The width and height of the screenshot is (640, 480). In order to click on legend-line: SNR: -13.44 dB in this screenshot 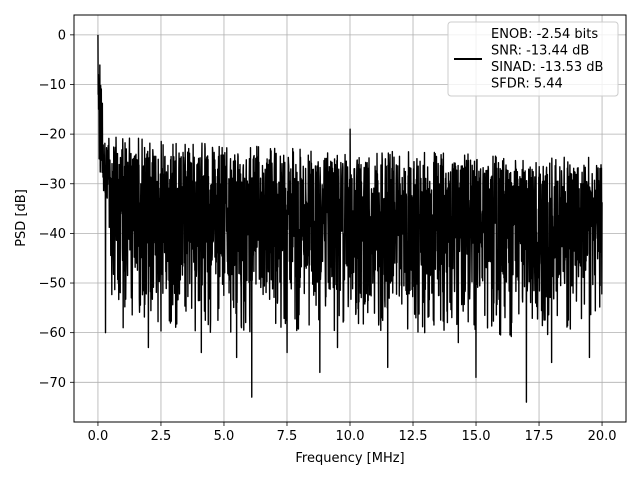, I will do `click(540, 51)`.